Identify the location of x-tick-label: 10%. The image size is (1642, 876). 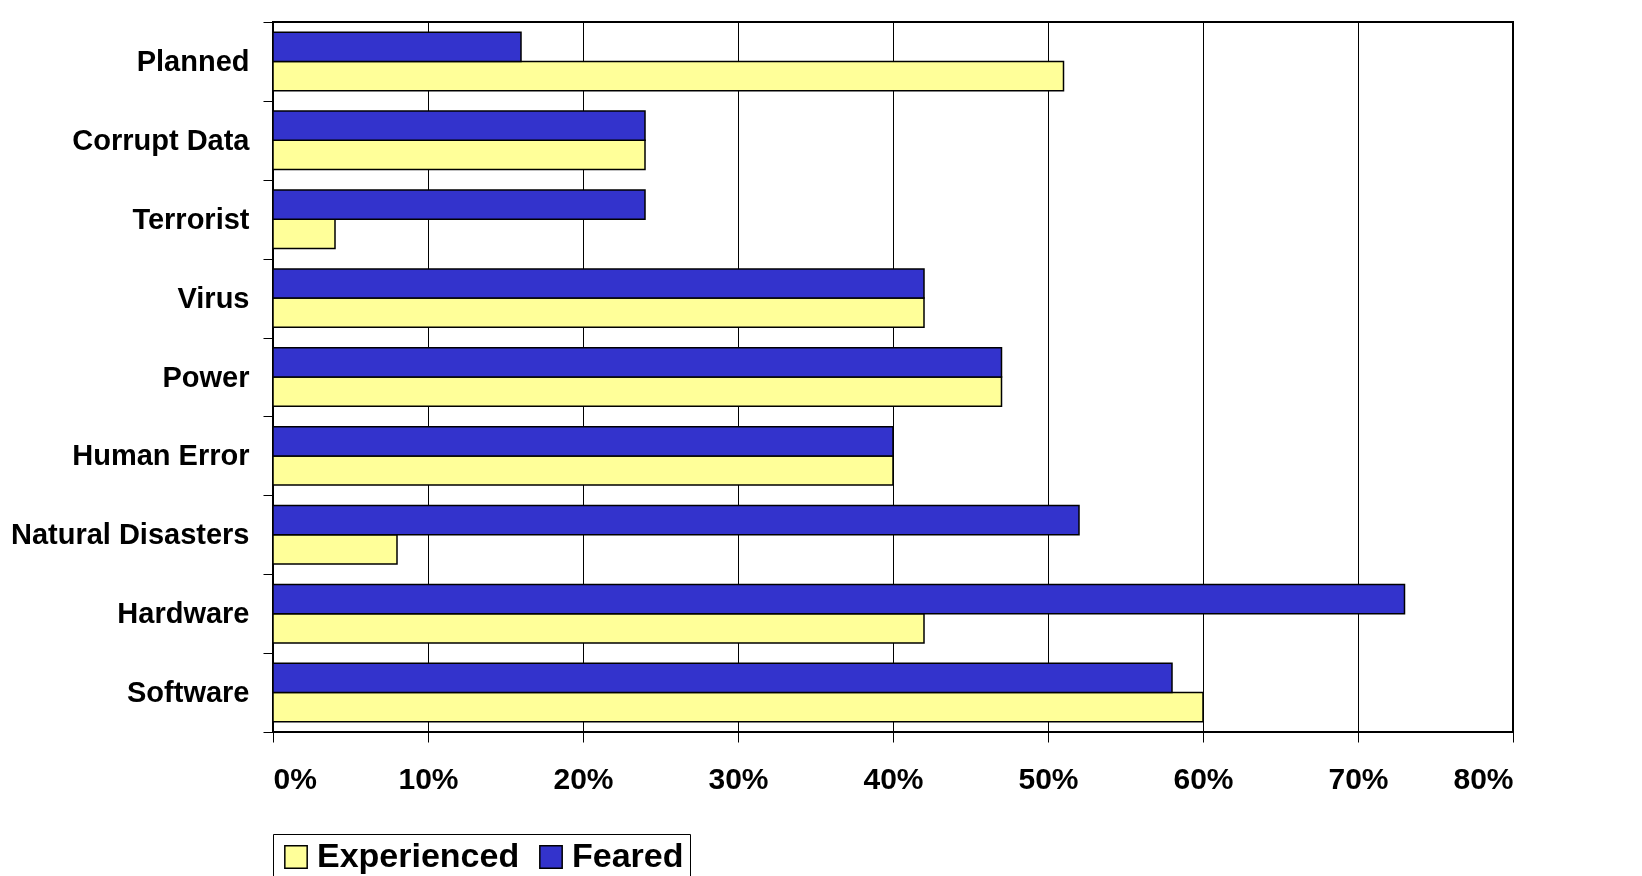
(428, 778).